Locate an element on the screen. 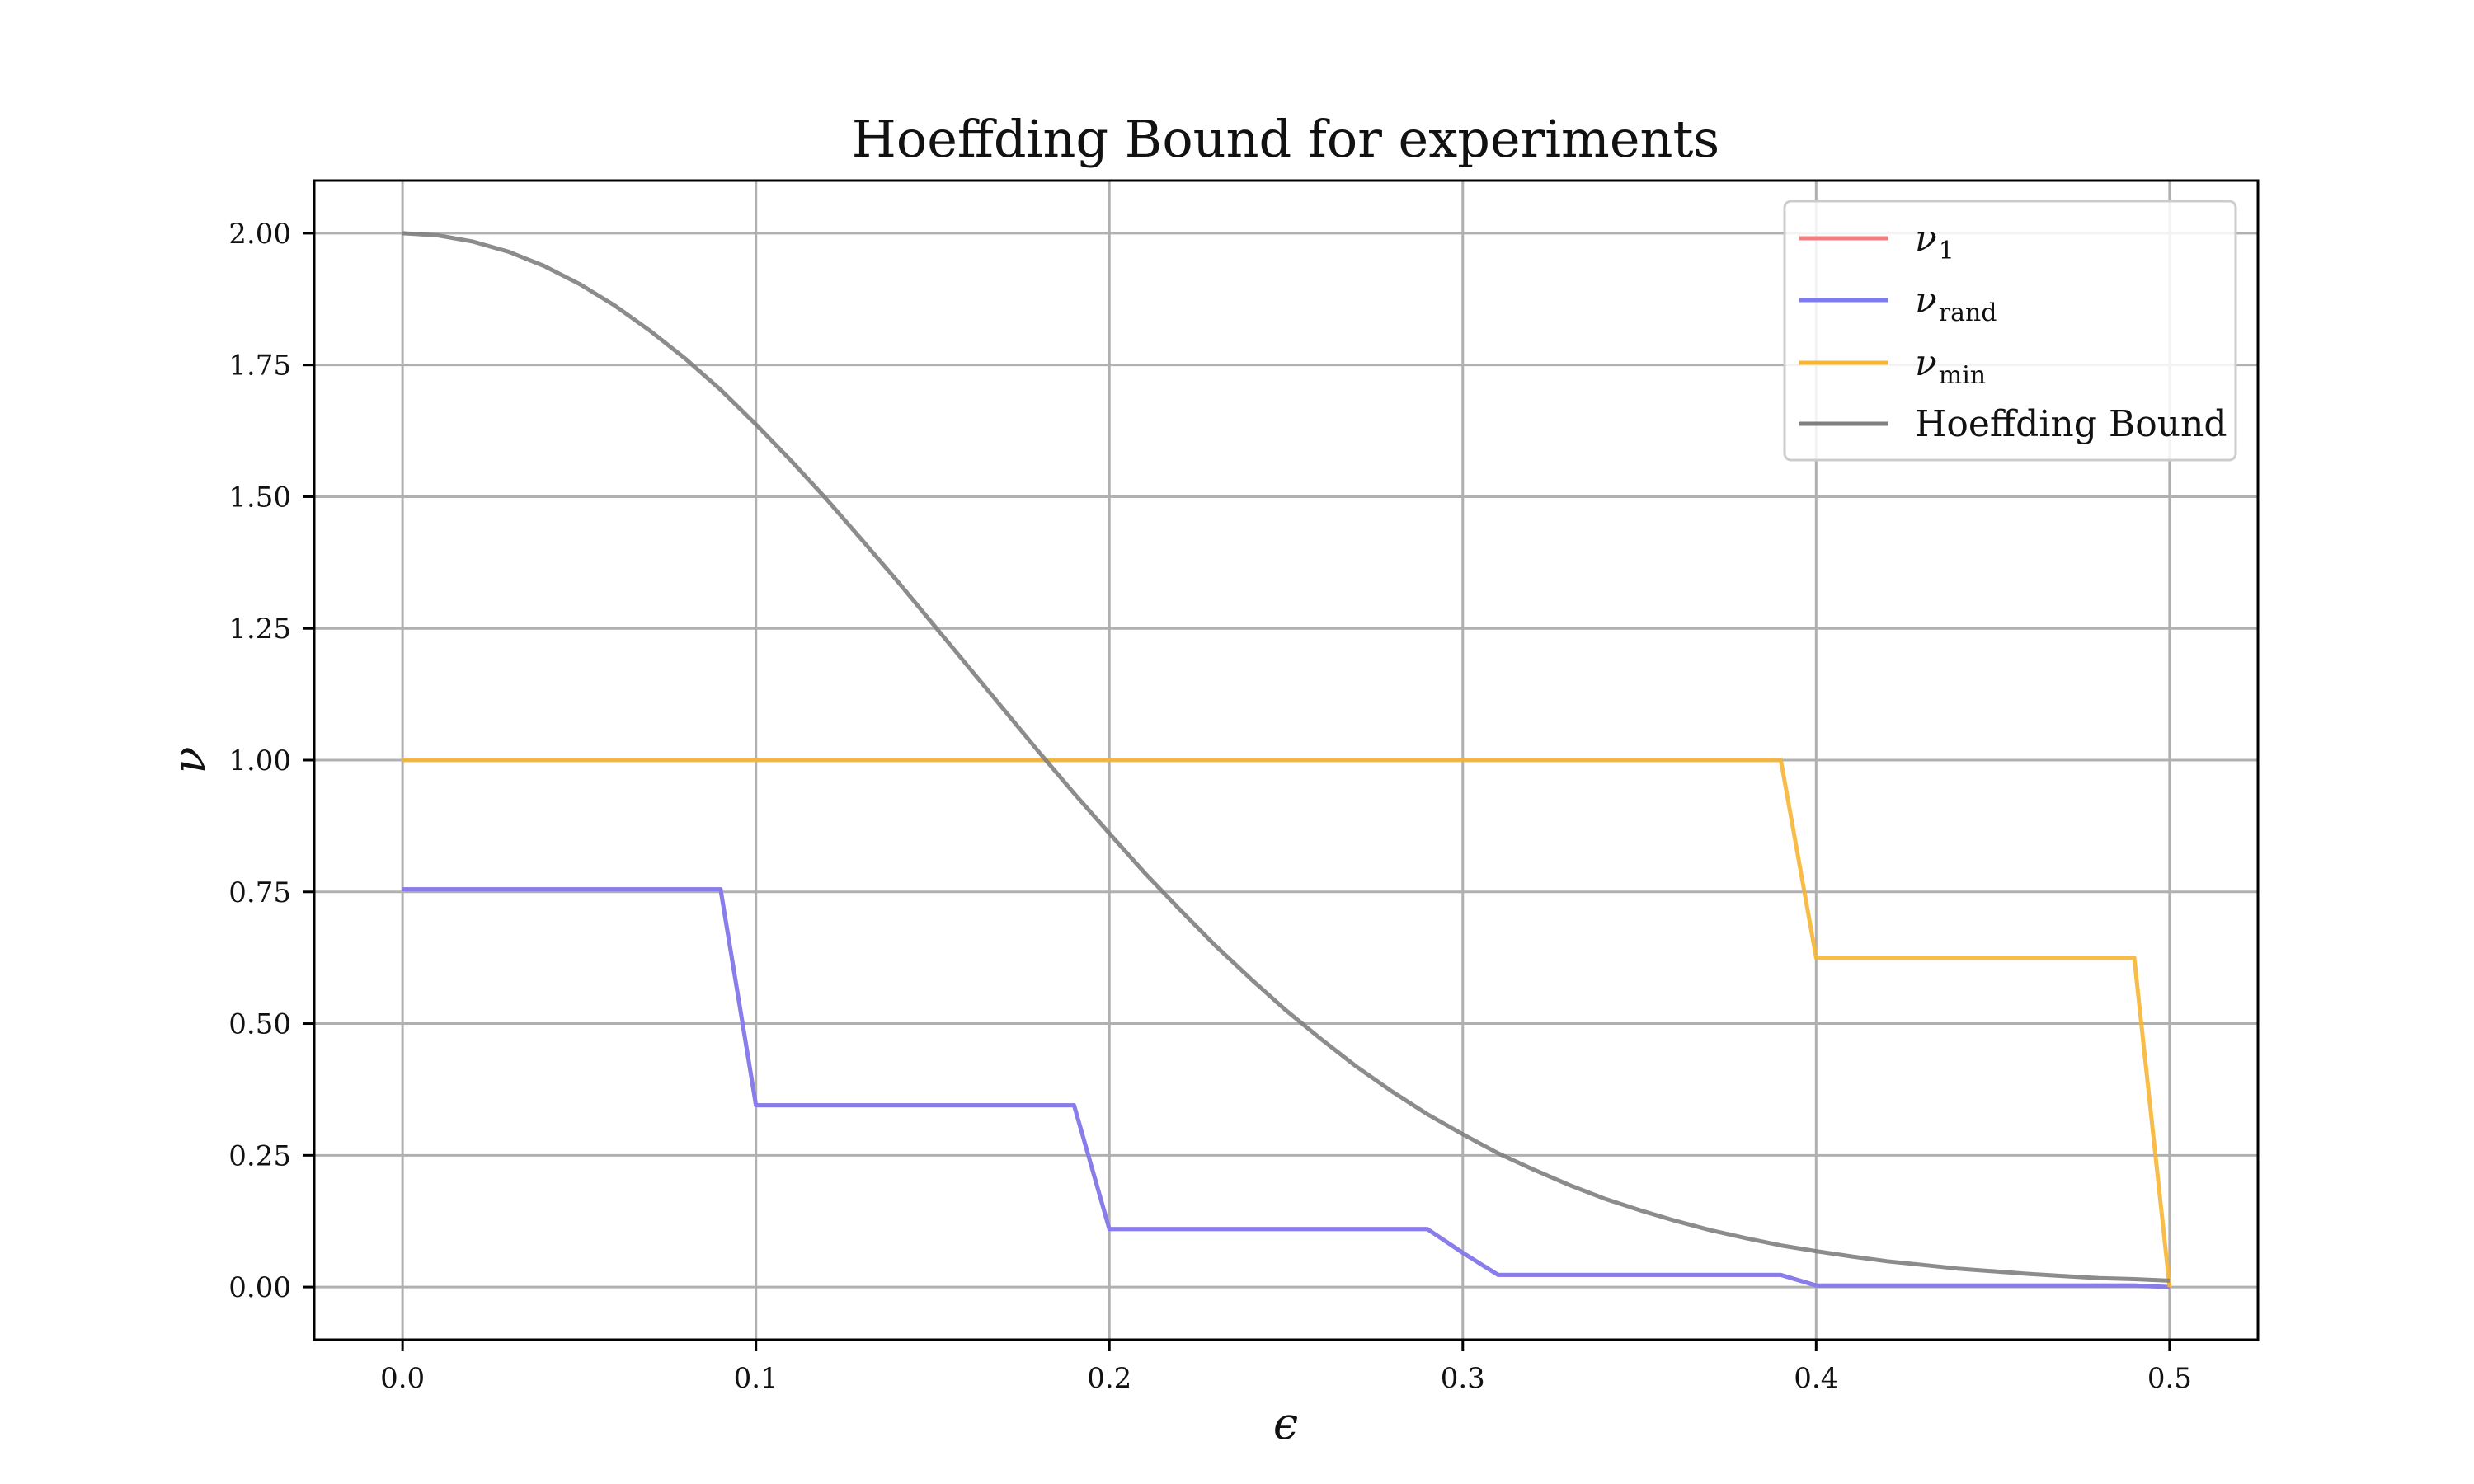 This screenshot has height=1484, width=2474. x-tick-label: 0.3 is located at coordinates (1463, 1378).